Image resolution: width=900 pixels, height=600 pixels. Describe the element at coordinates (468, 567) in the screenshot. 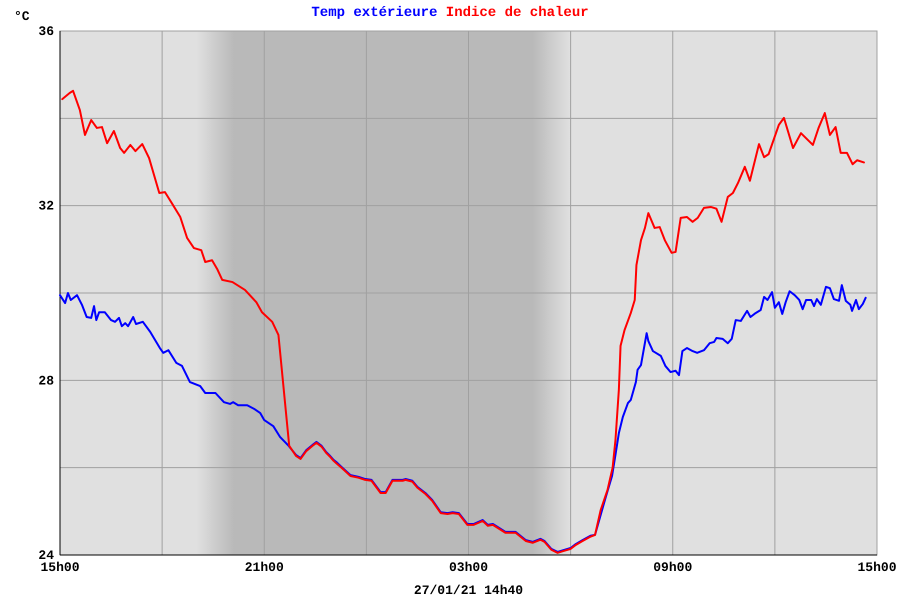

I see `x-tick-label: 03h00` at that location.